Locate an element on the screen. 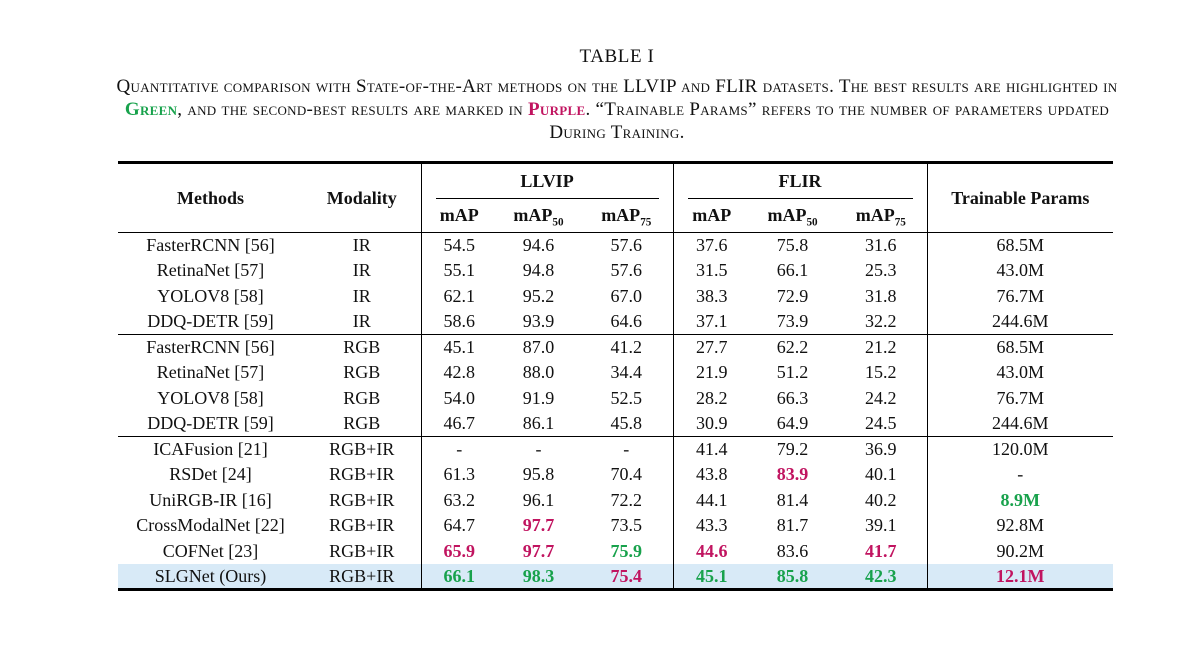  value-cell: 21.2 is located at coordinates (881, 347).